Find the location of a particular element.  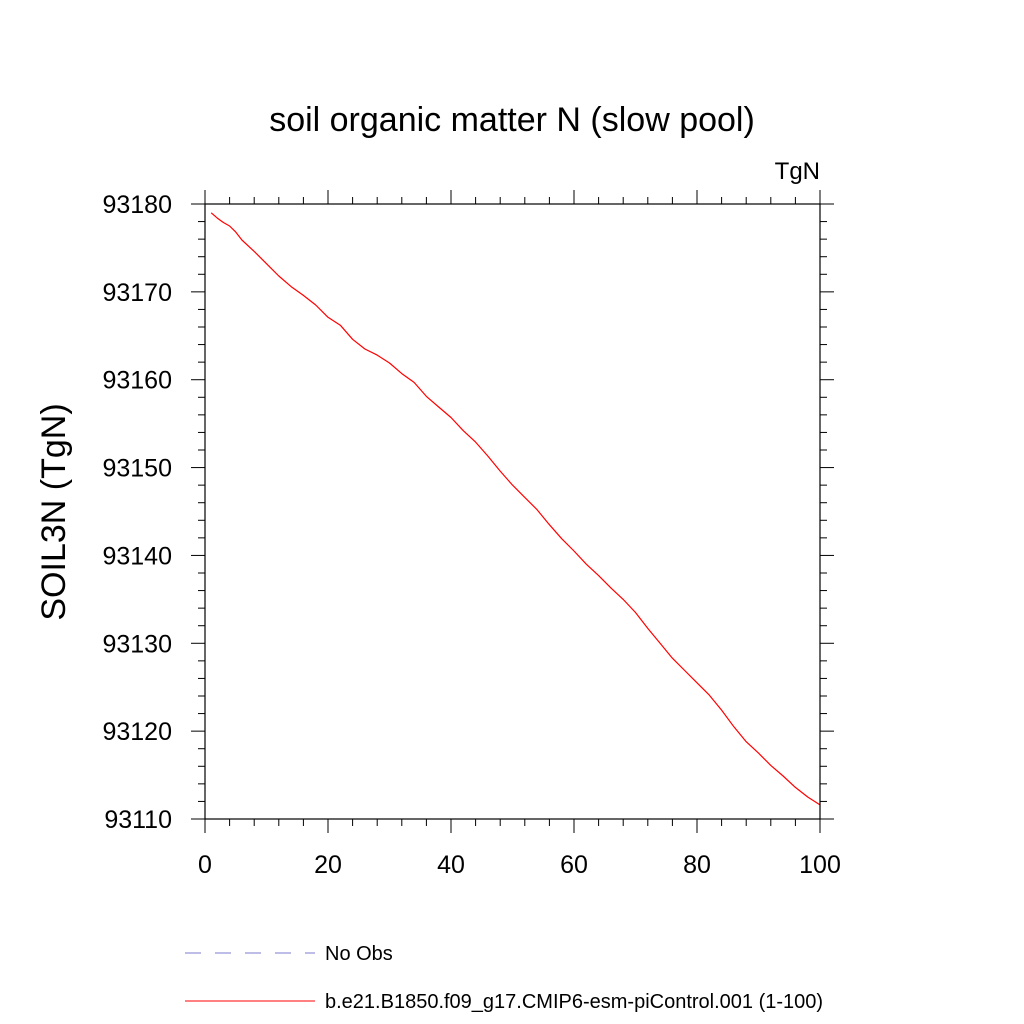

y-axis-label: SOIL3N (TgN) is located at coordinates (54, 511).